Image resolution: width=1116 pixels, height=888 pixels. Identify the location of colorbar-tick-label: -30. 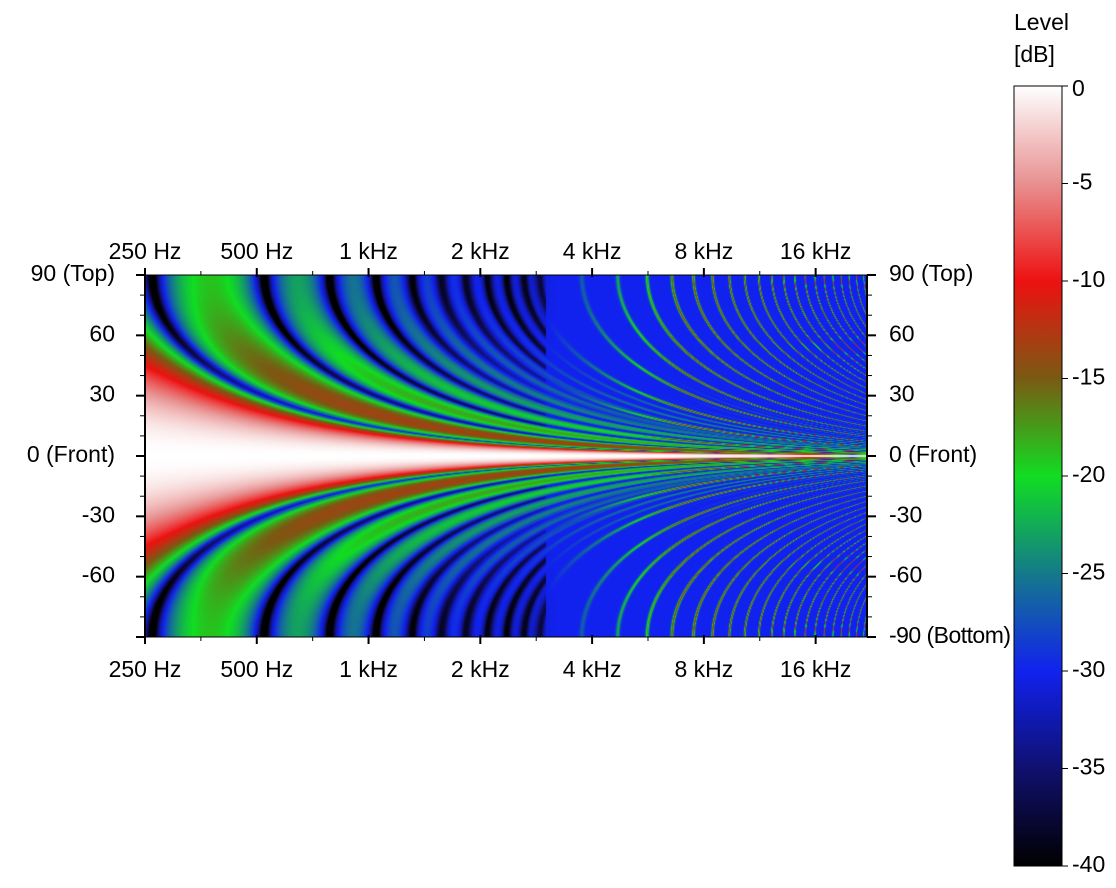
(1088, 669).